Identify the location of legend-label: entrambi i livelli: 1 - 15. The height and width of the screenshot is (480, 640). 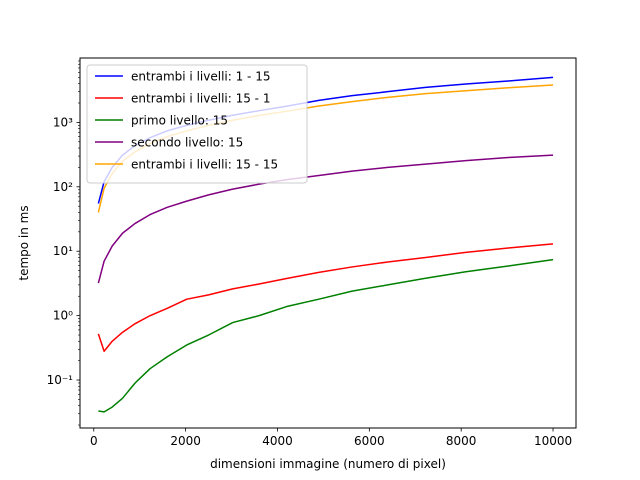
(200, 77).